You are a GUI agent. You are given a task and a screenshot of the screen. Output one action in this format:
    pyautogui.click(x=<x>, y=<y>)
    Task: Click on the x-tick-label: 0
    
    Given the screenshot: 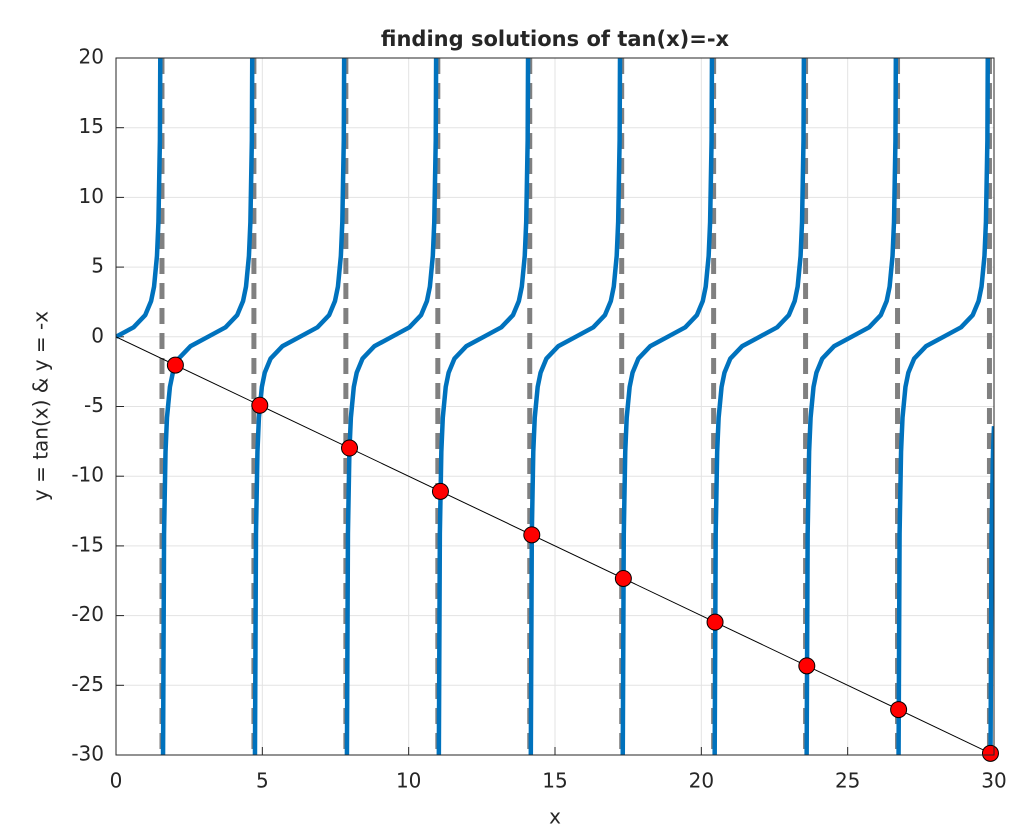 What is the action you would take?
    pyautogui.click(x=116, y=781)
    